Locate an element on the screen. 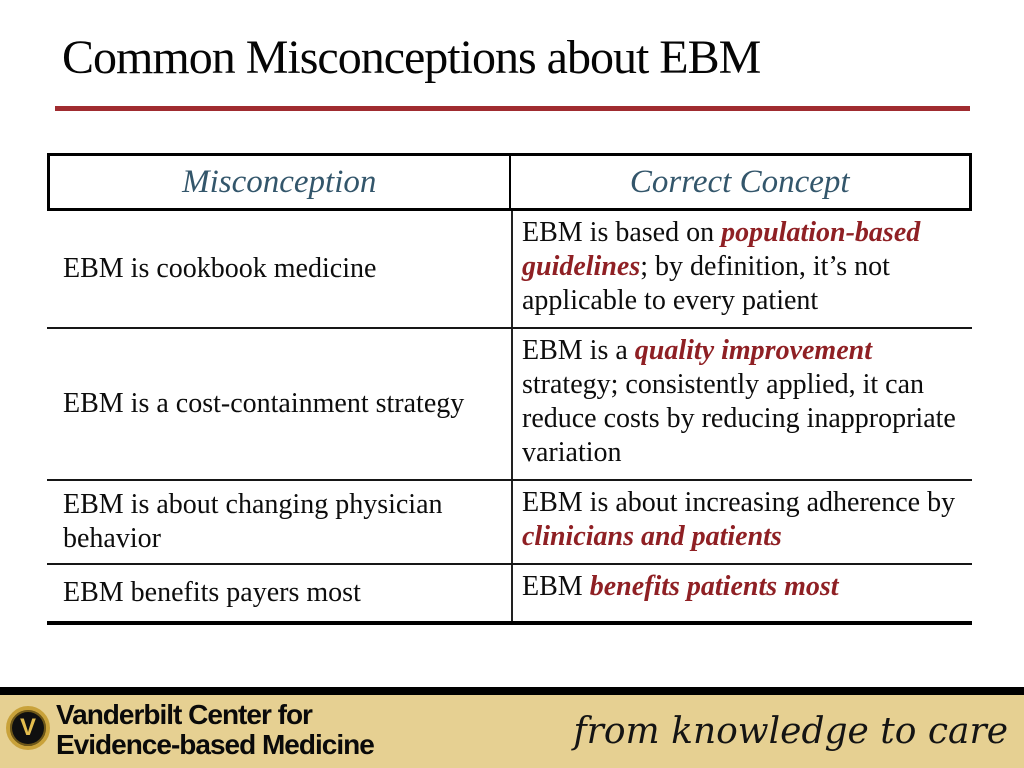 The width and height of the screenshot is (1024, 768). misconception-cell: EBM is cookbook medicine is located at coordinates (279, 269).